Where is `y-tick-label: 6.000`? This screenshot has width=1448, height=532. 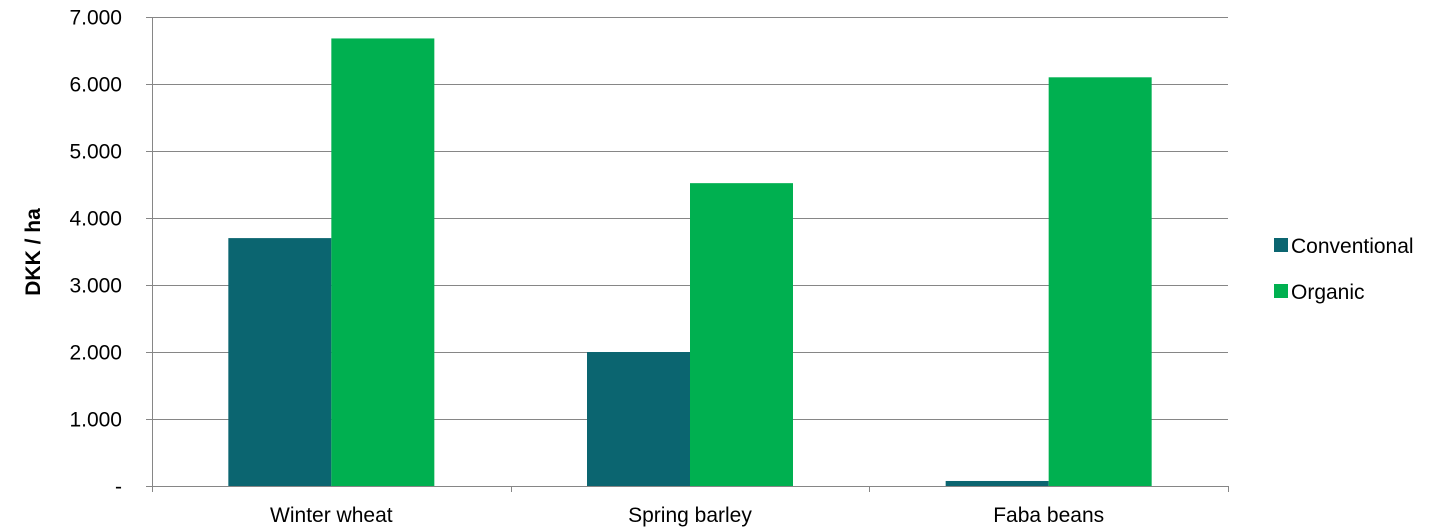
y-tick-label: 6.000 is located at coordinates (95, 85).